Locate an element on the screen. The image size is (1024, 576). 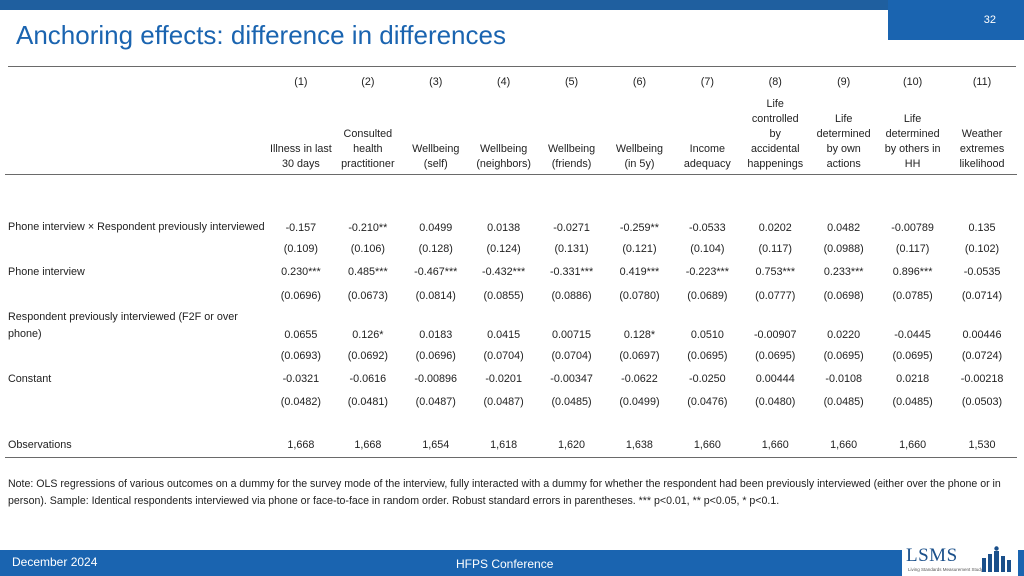
std-error-cell: (0.0777) is located at coordinates (775, 296).